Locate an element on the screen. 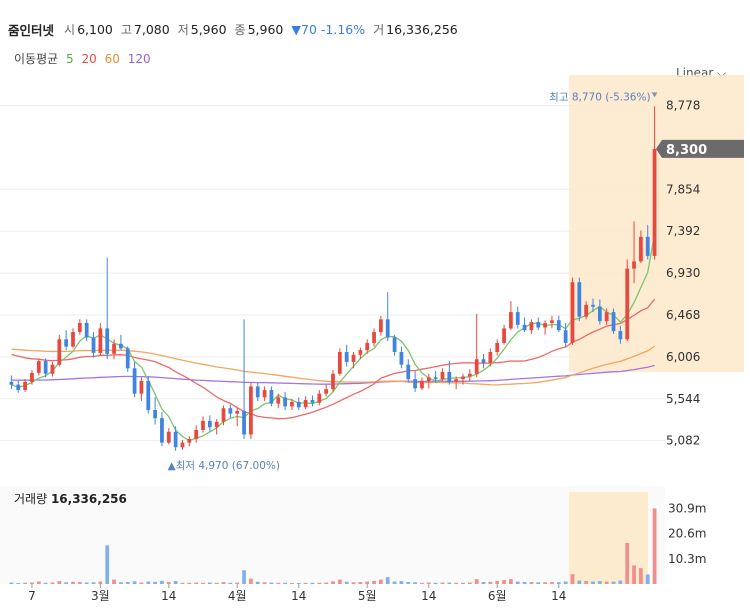  ma5-legend: 5 is located at coordinates (70, 59).